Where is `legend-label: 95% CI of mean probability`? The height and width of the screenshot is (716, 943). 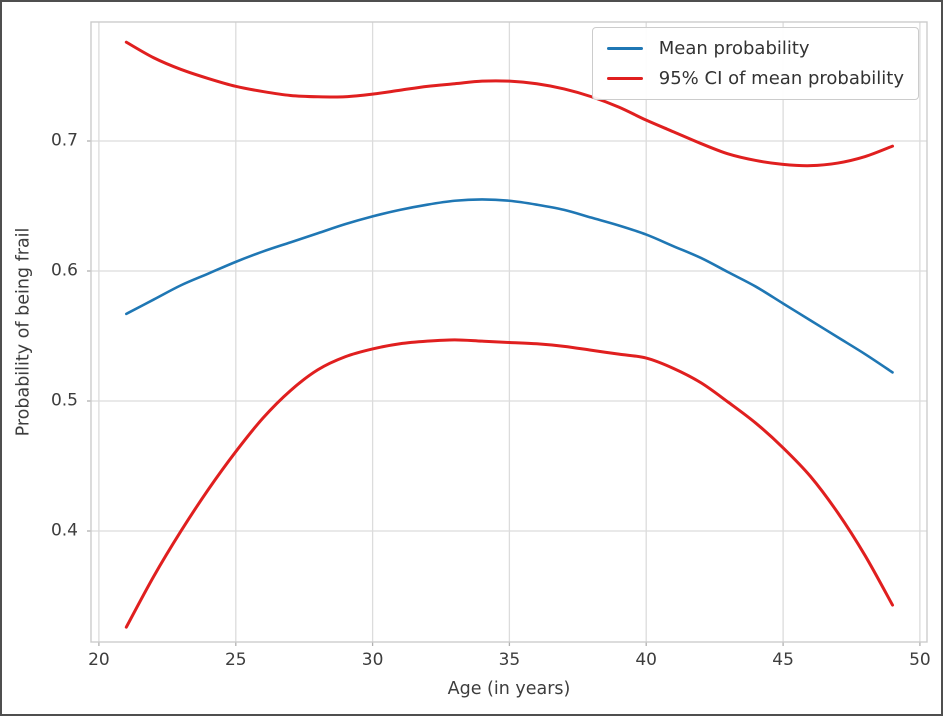
legend-label: 95% CI of mean probability is located at coordinates (781, 78).